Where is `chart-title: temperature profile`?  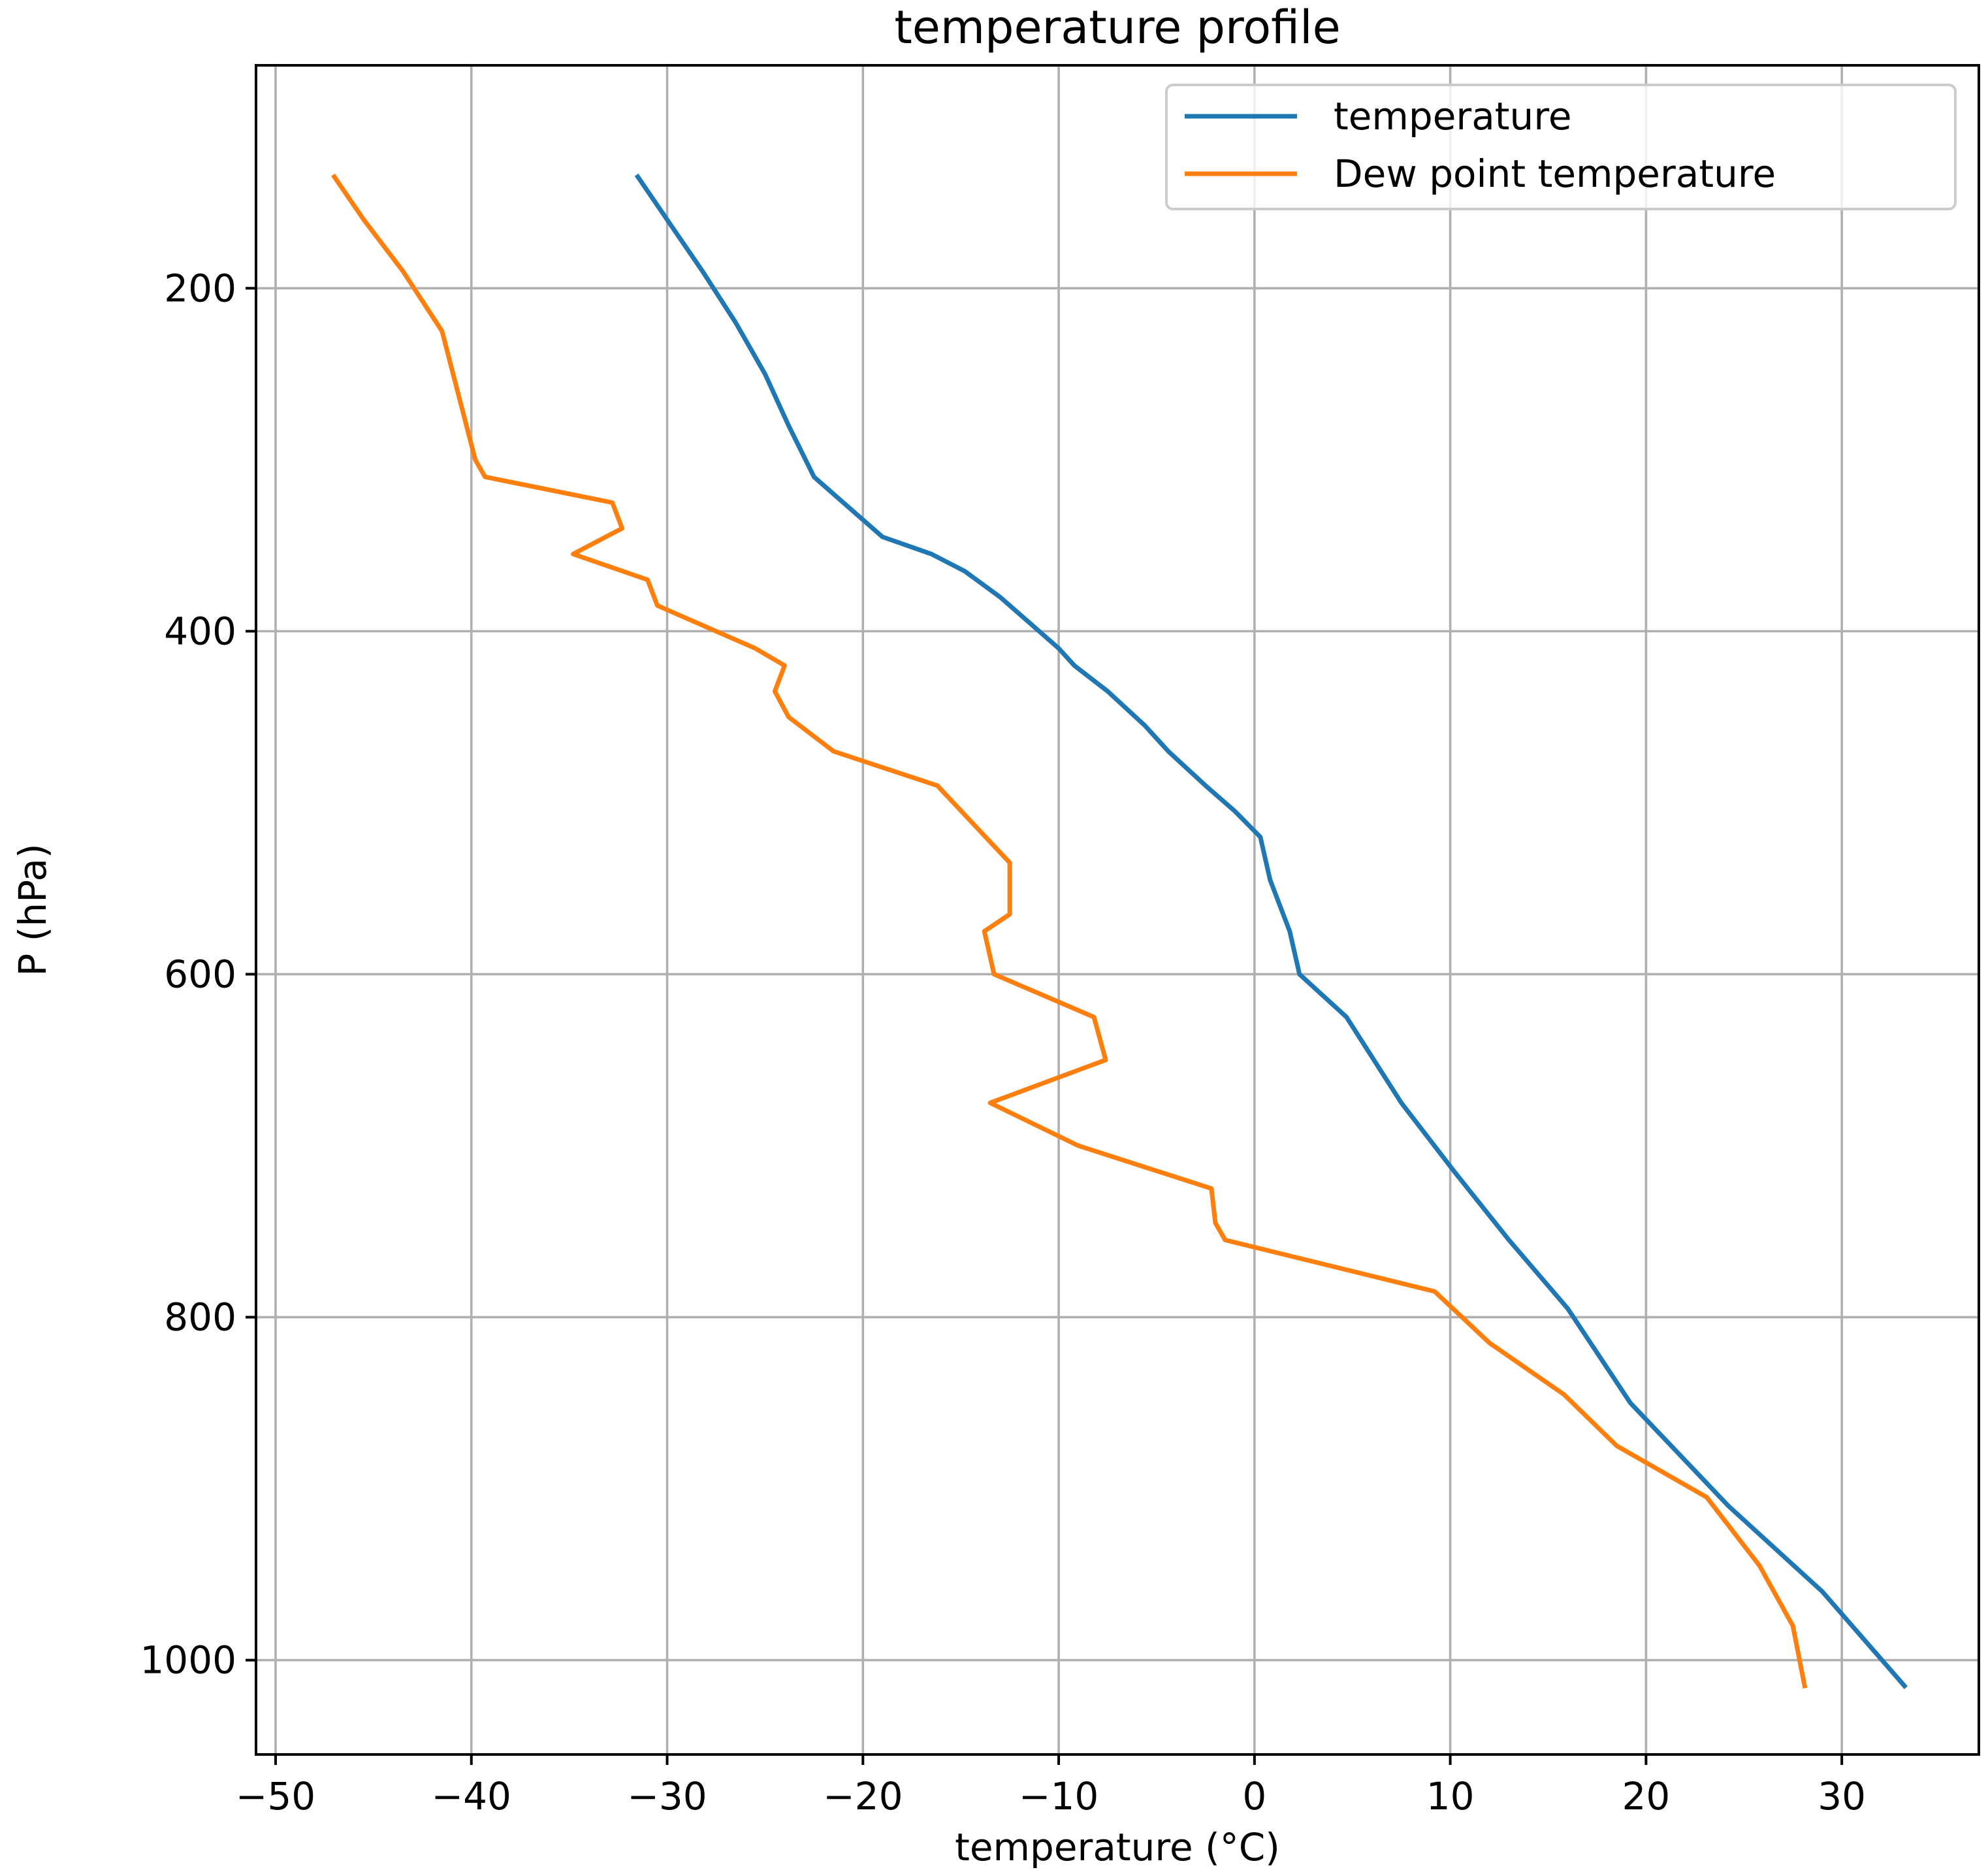
chart-title: temperature profile is located at coordinates (1117, 27).